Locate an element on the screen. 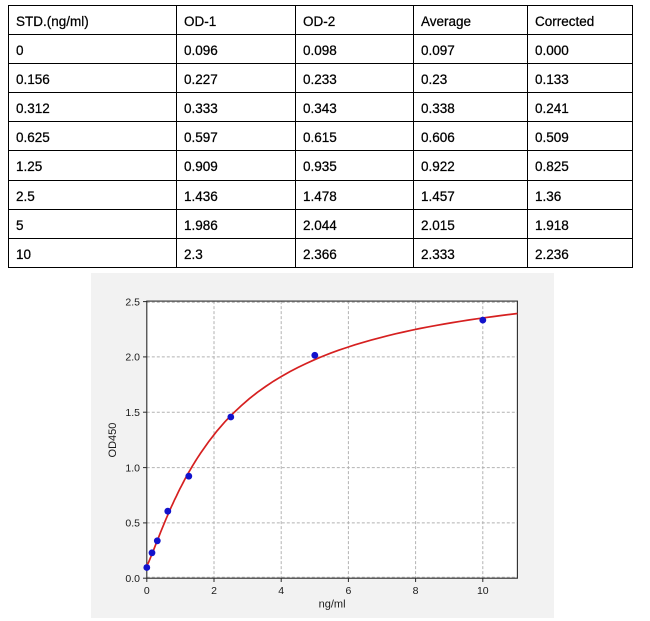 The height and width of the screenshot is (621, 650). svg-text: 8 is located at coordinates (416, 591).